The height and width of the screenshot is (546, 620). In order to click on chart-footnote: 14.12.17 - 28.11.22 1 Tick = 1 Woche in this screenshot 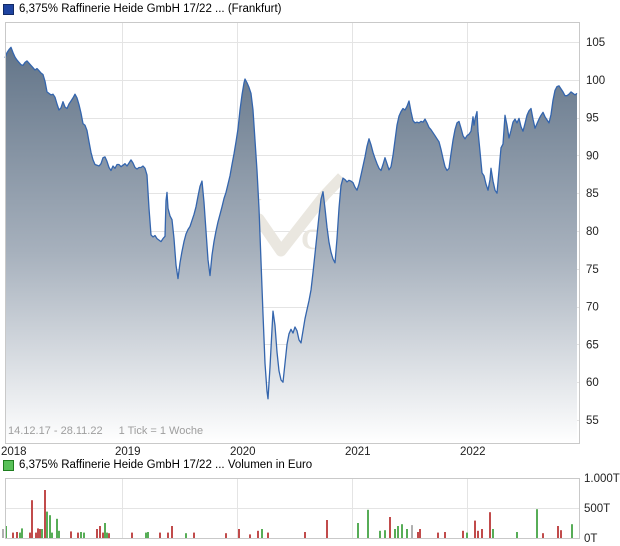, I will do `click(105, 431)`.